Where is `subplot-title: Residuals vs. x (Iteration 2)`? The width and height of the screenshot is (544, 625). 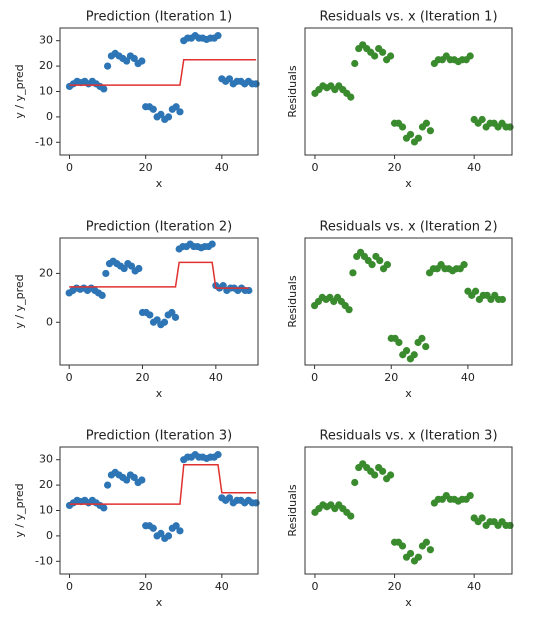 subplot-title: Residuals vs. x (Iteration 2) is located at coordinates (408, 227).